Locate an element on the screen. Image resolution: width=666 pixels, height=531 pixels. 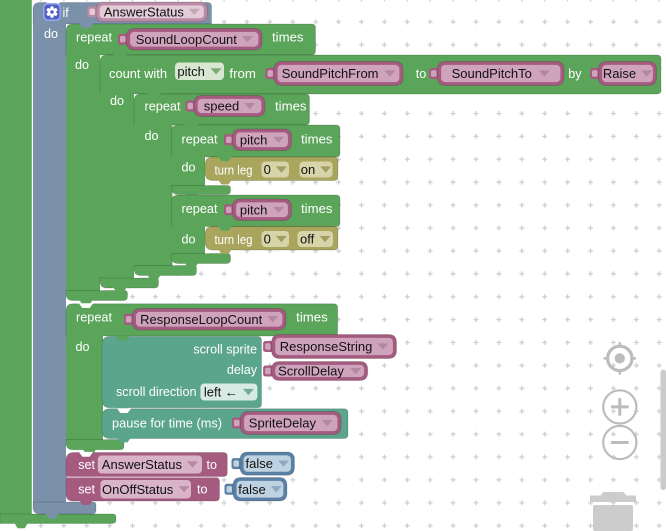
svg-text: ScrollDelay is located at coordinates (311, 371).